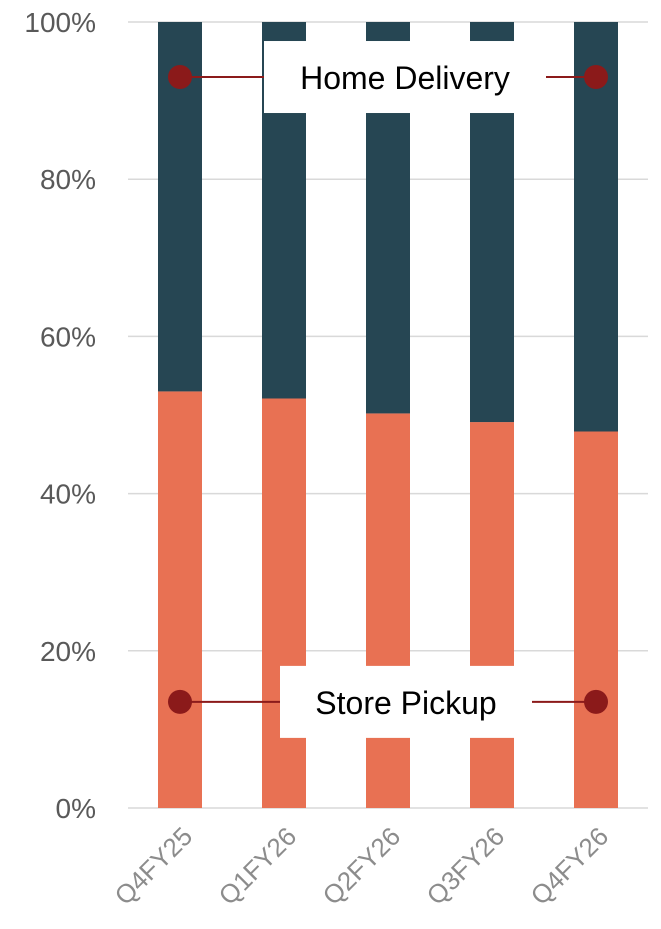 Image resolution: width=661 pixels, height=929 pixels. Describe the element at coordinates (492, 615) in the screenshot. I see `bar-store-pickup-q3fy26` at that location.